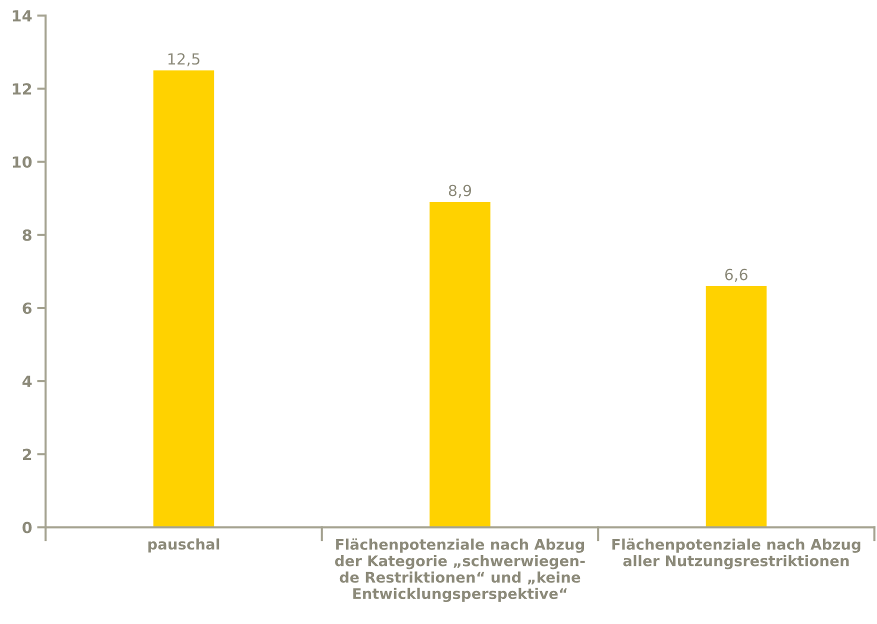 This screenshot has width=877, height=624. I want to click on y-tick-label: 8, so click(27, 235).